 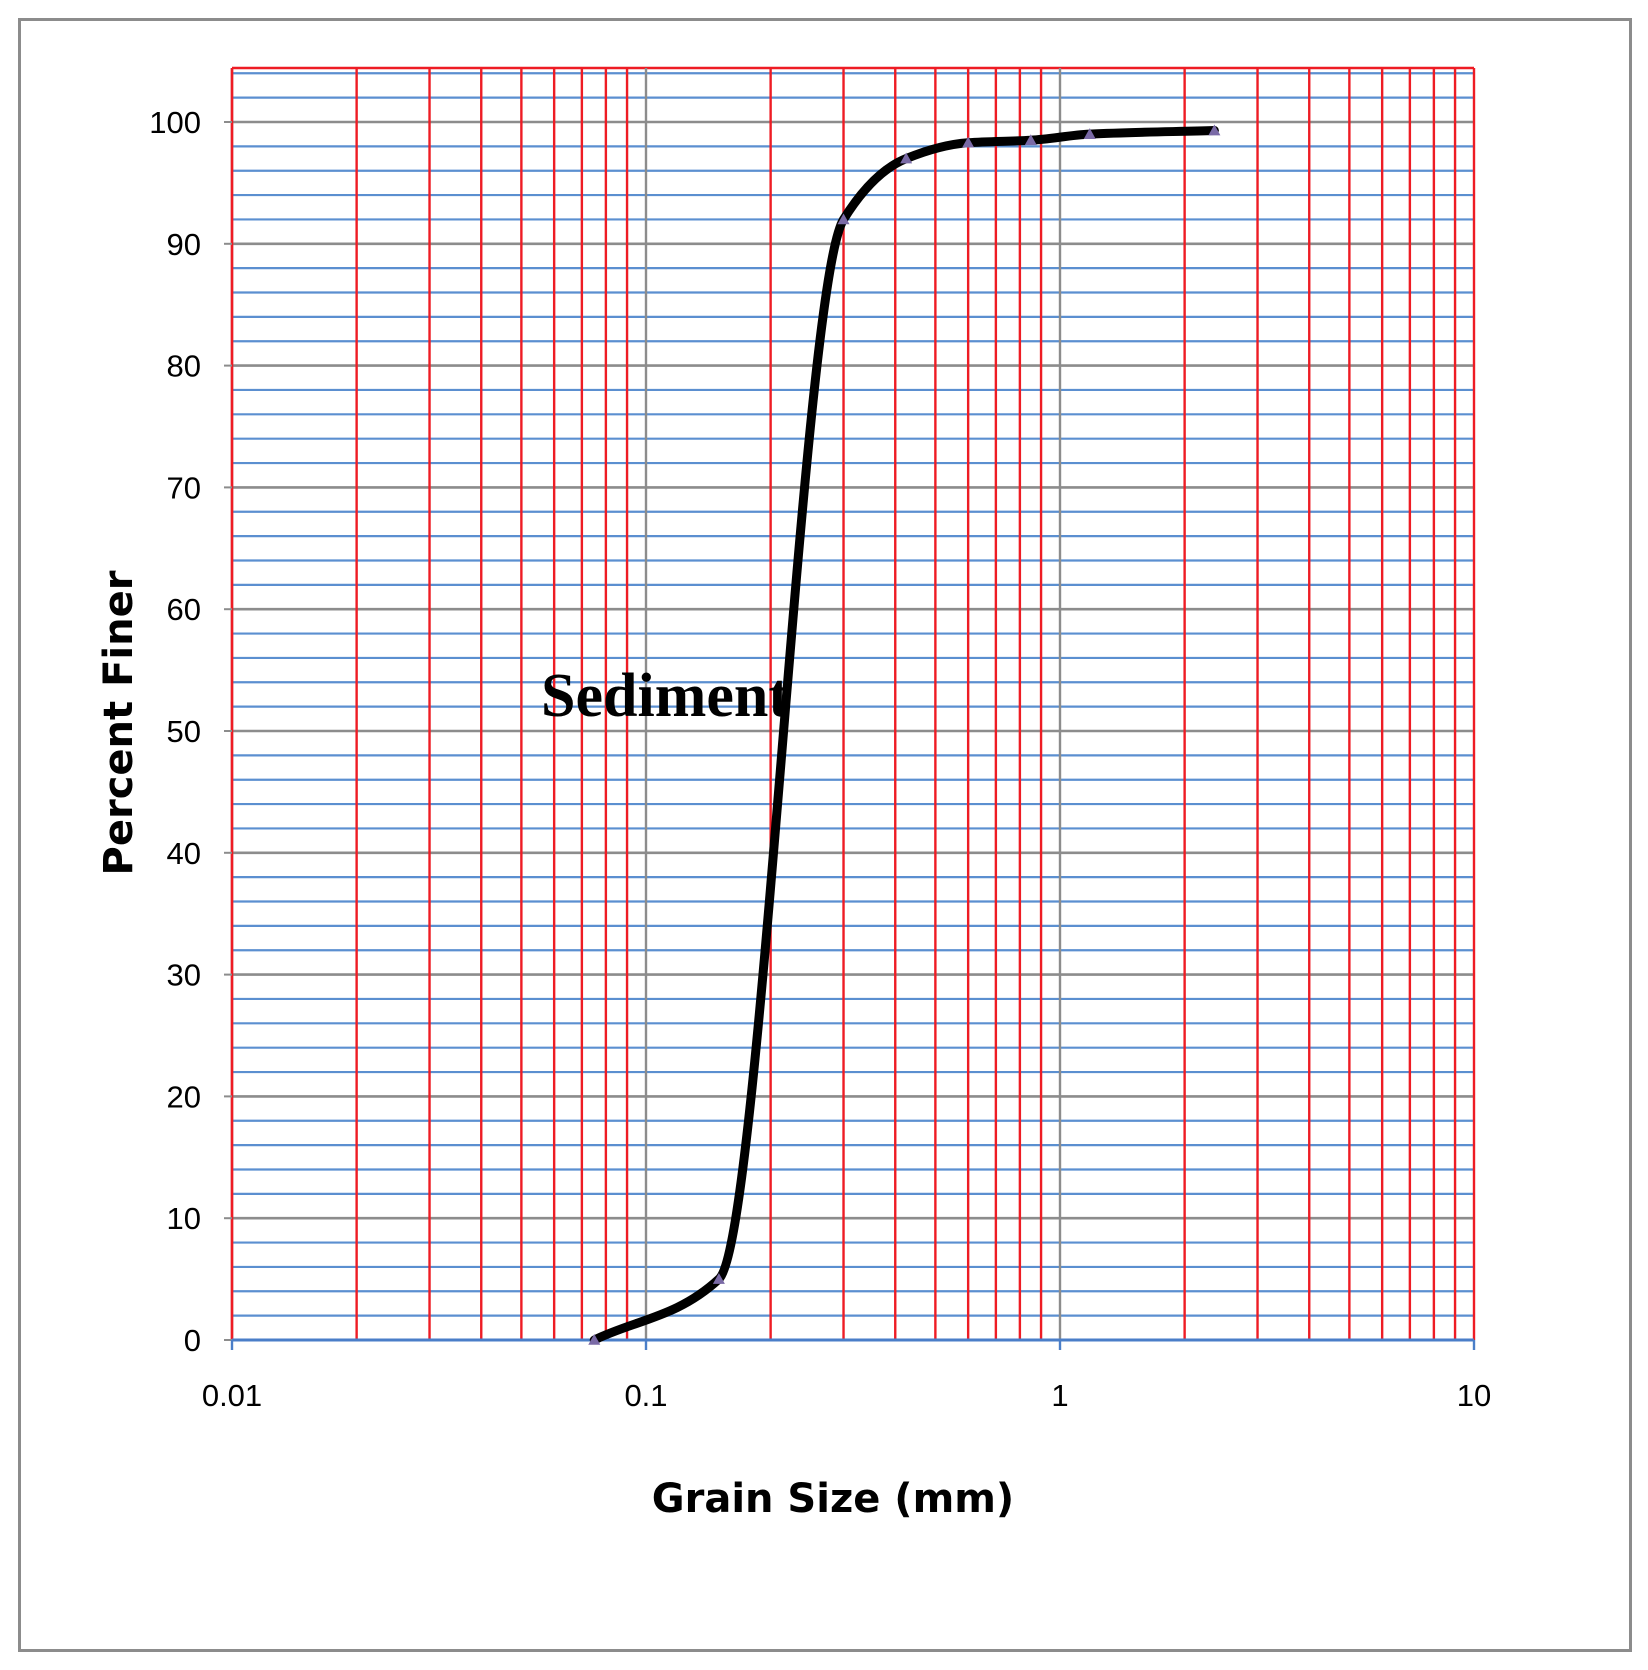 What do you see at coordinates (1059, 1395) in the screenshot?
I see `x-tick-label: 1` at bounding box center [1059, 1395].